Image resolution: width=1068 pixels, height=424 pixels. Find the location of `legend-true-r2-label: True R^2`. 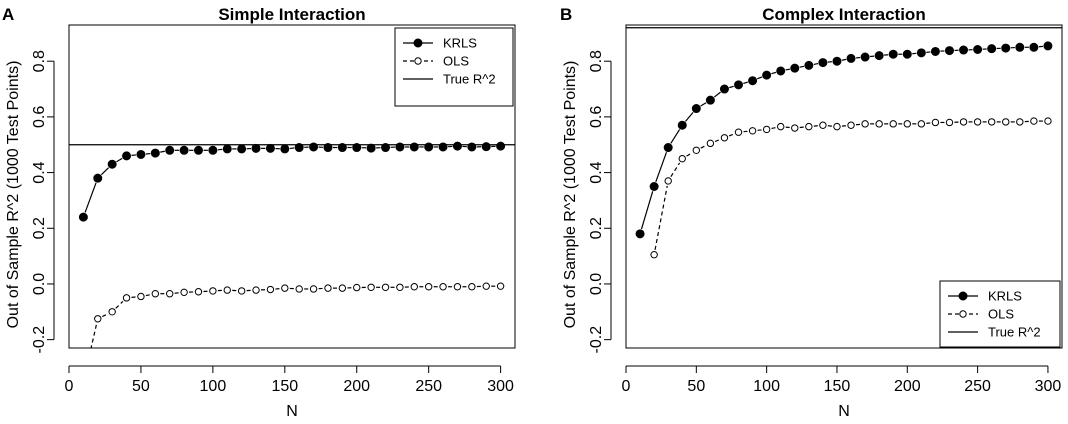

legend-true-r2-label: True R^2 is located at coordinates (469, 79).